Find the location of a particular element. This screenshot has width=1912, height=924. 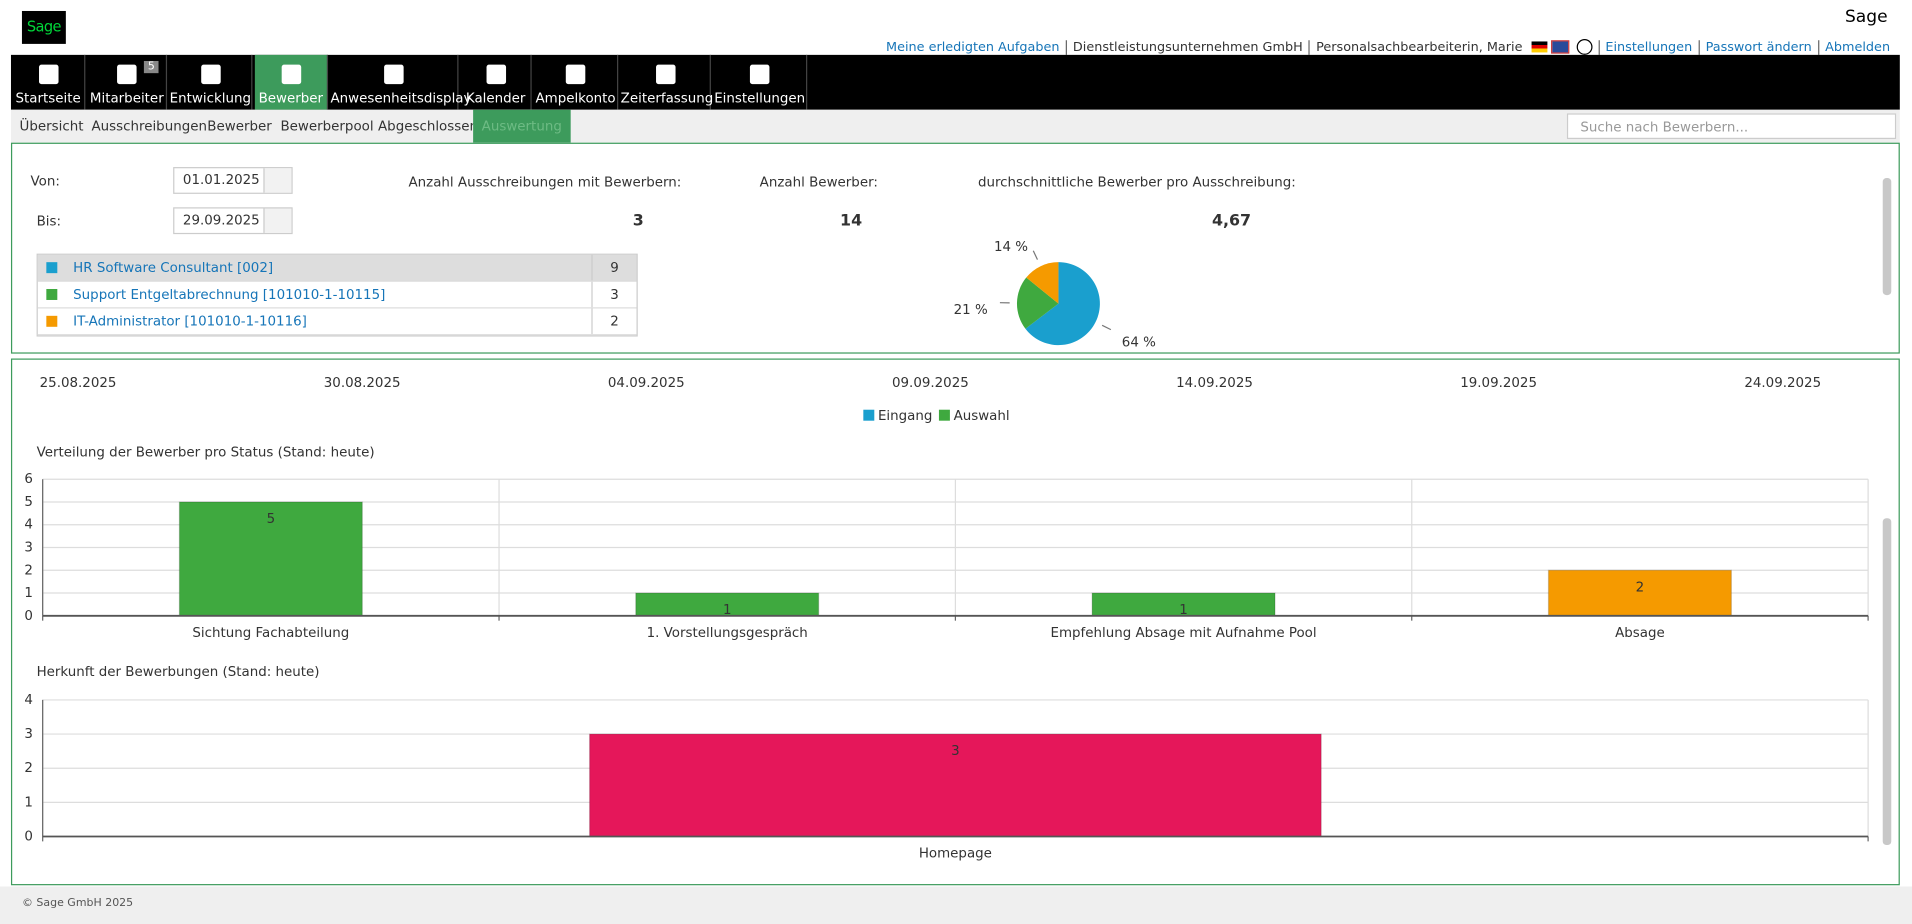

sub-nav-item: Abgeschlossen is located at coordinates (428, 126).